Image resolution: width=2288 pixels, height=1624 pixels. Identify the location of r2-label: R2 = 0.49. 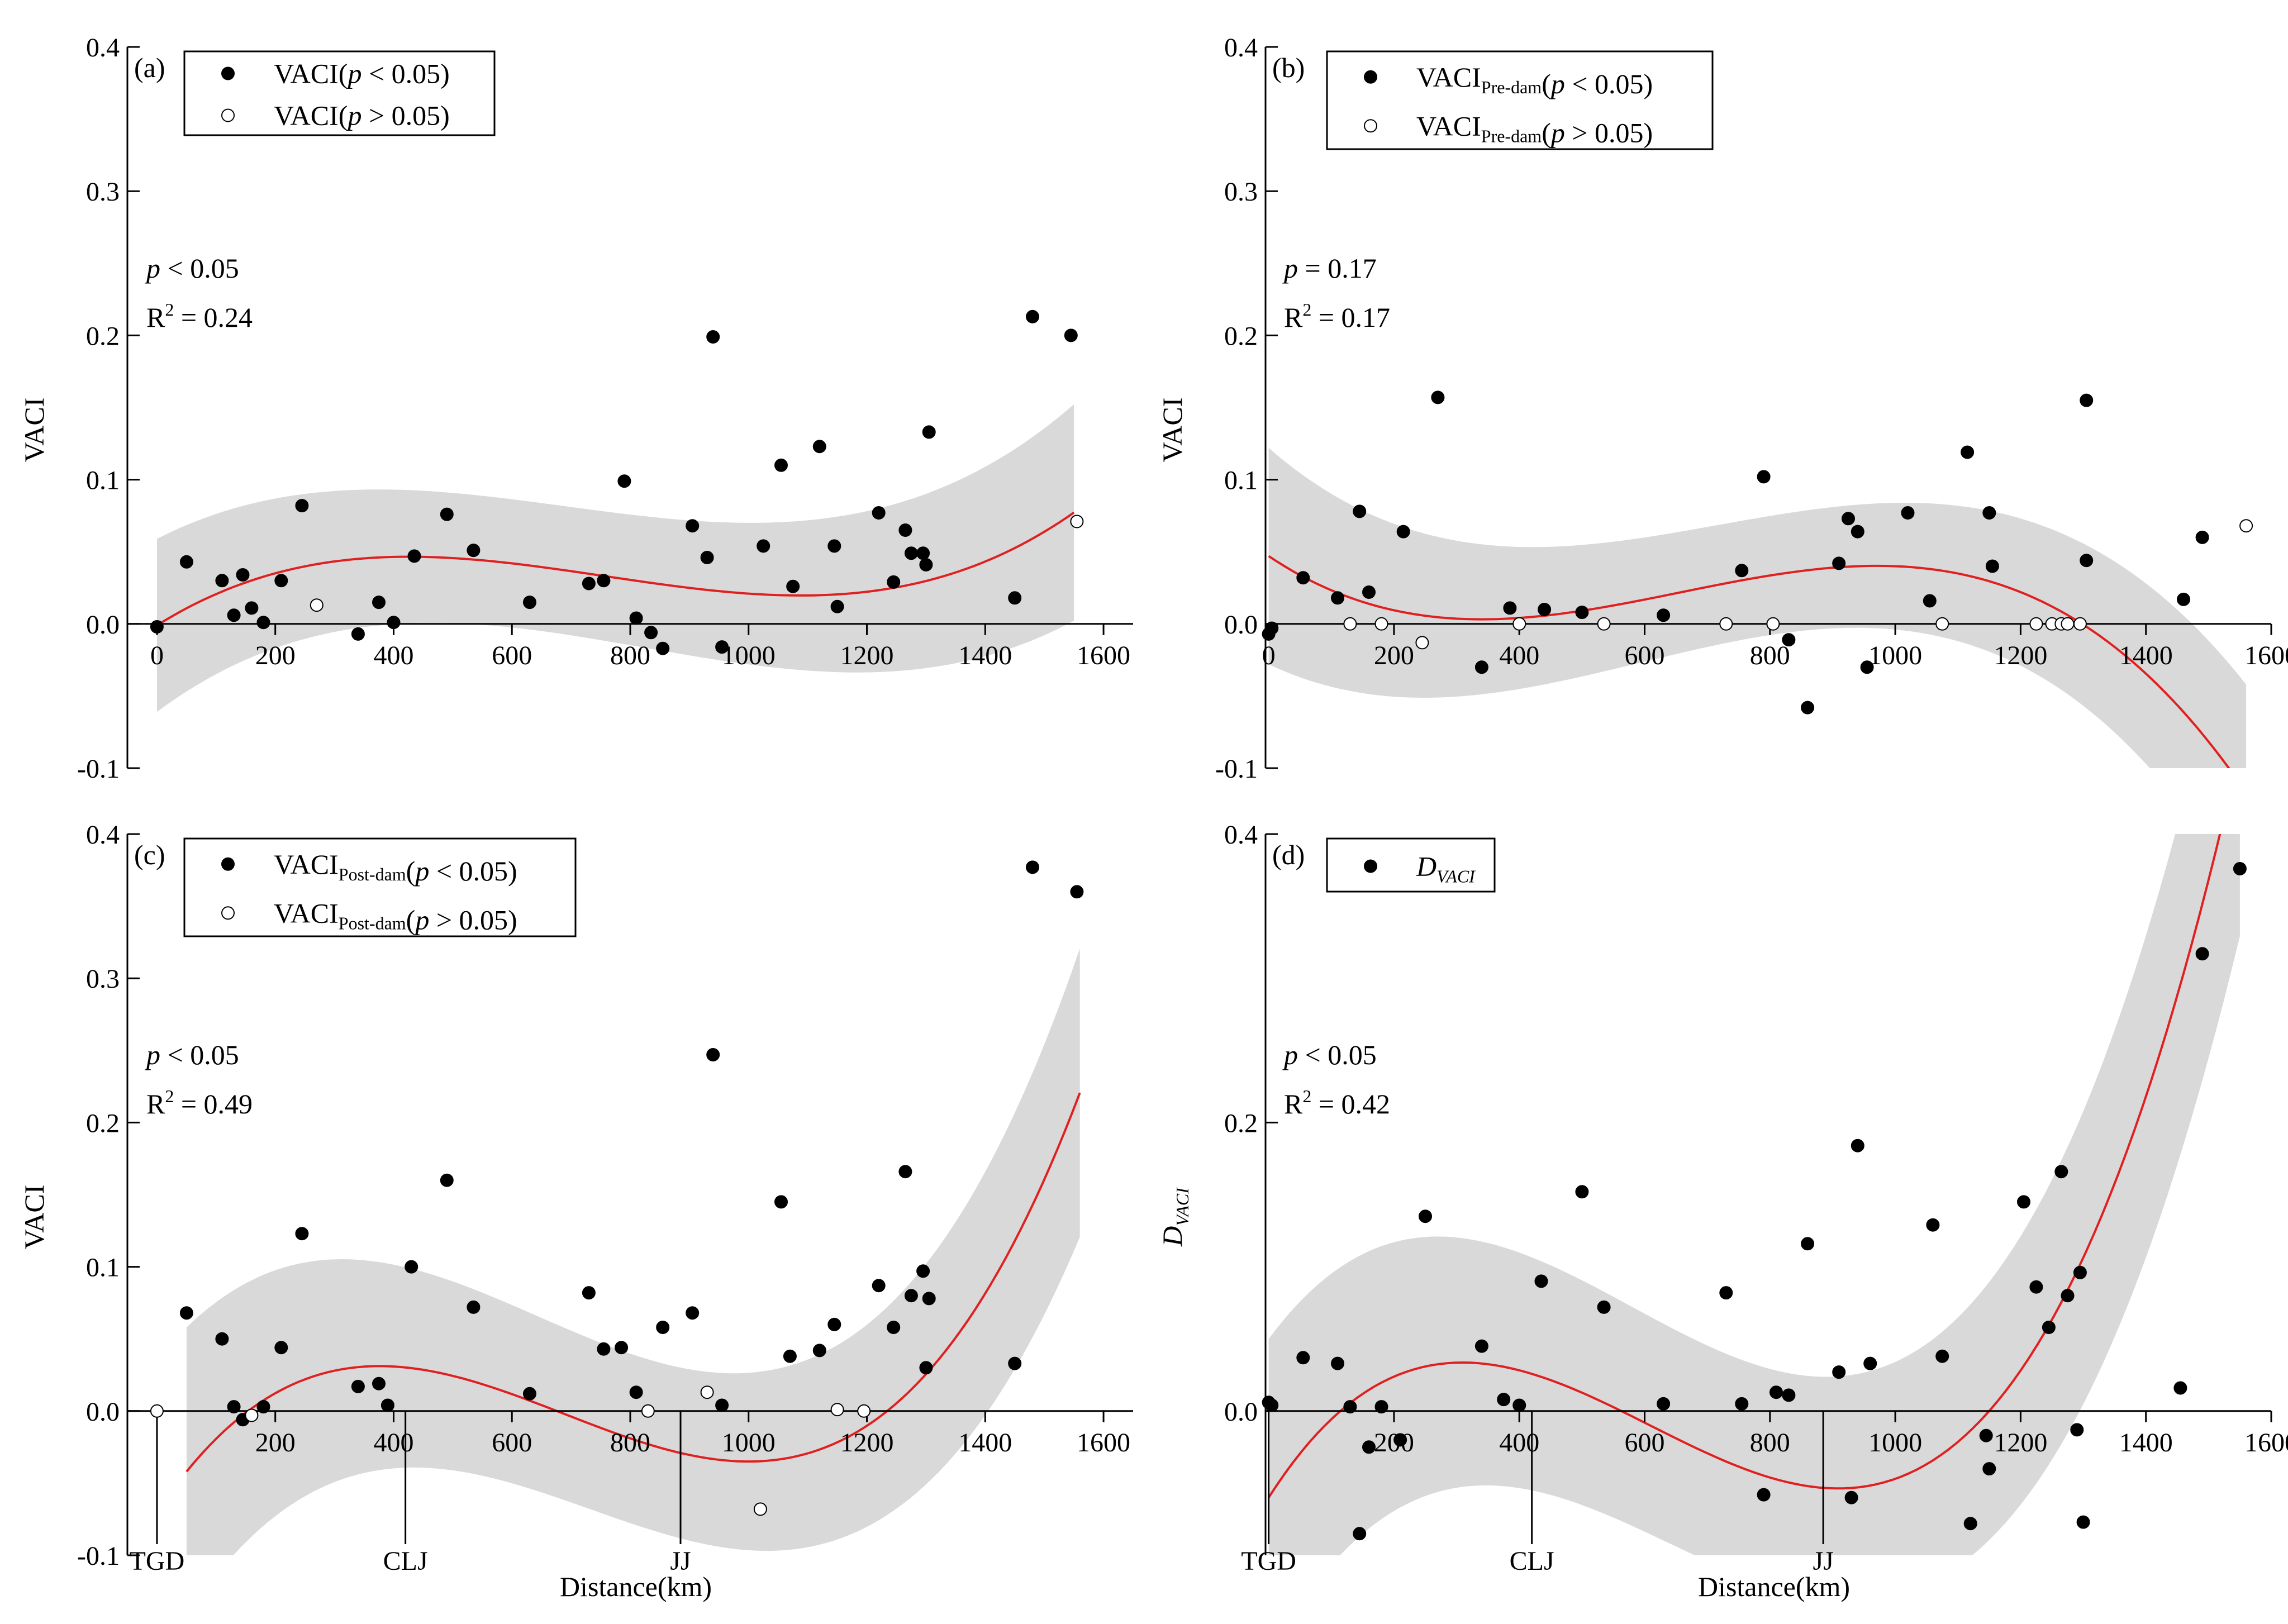
(200, 1103).